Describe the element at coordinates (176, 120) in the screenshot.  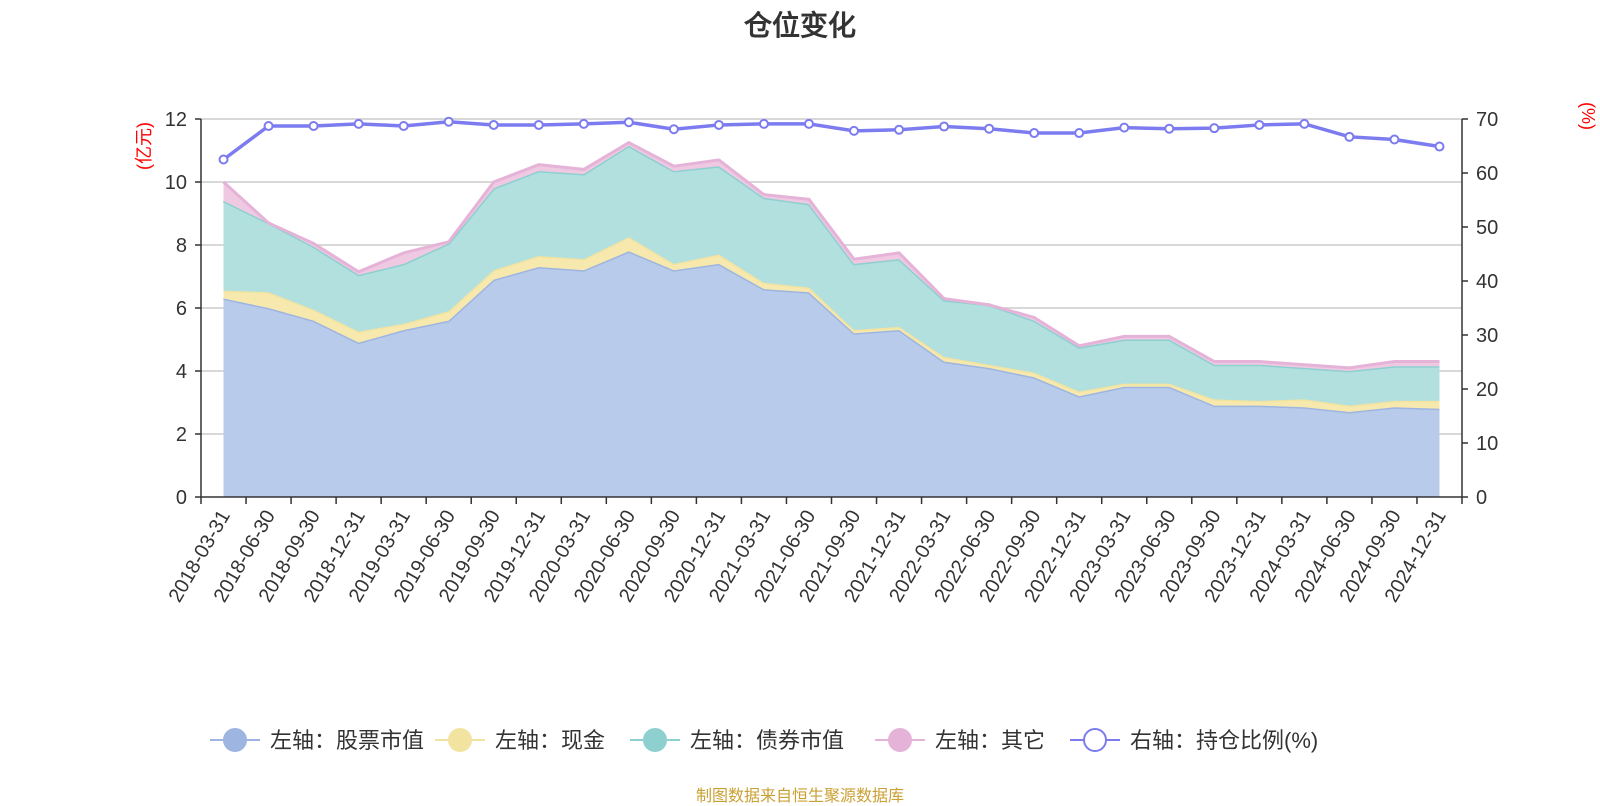
I see `left-axis-tick-label: 12` at that location.